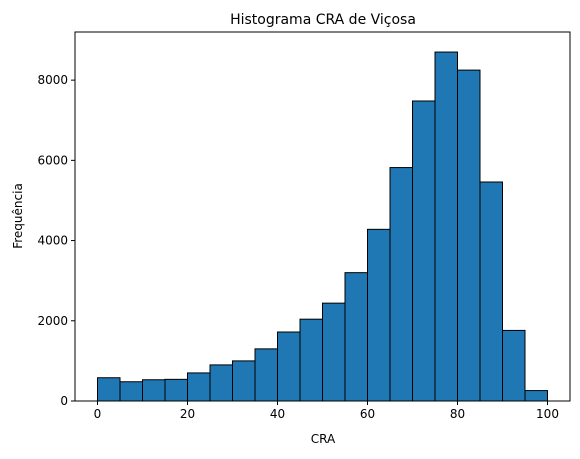  What do you see at coordinates (64, 401) in the screenshot?
I see `y-tick-label: 0` at bounding box center [64, 401].